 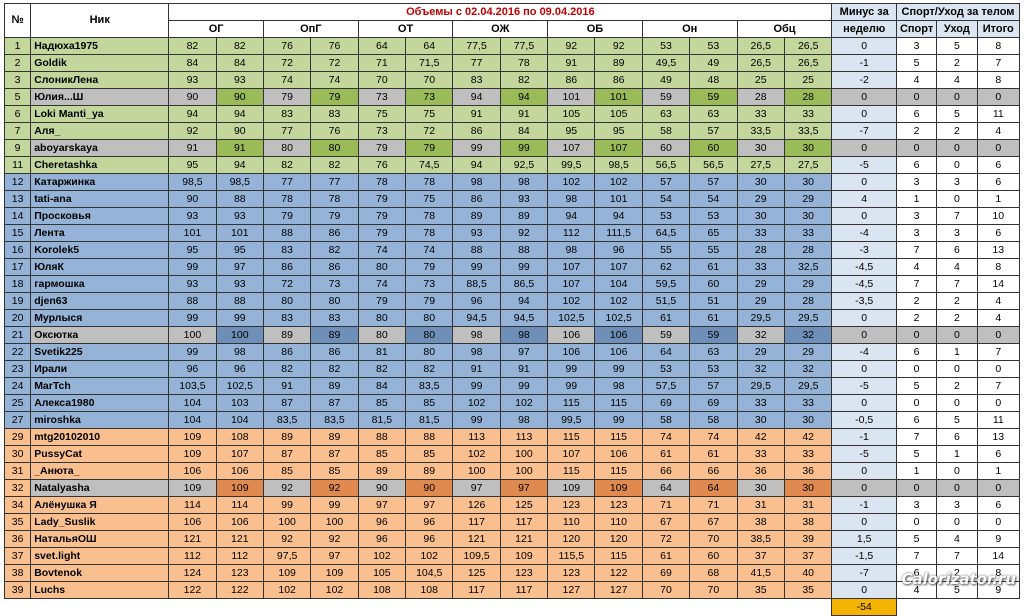 I want to click on measure-cell: 126, so click(x=476, y=505).